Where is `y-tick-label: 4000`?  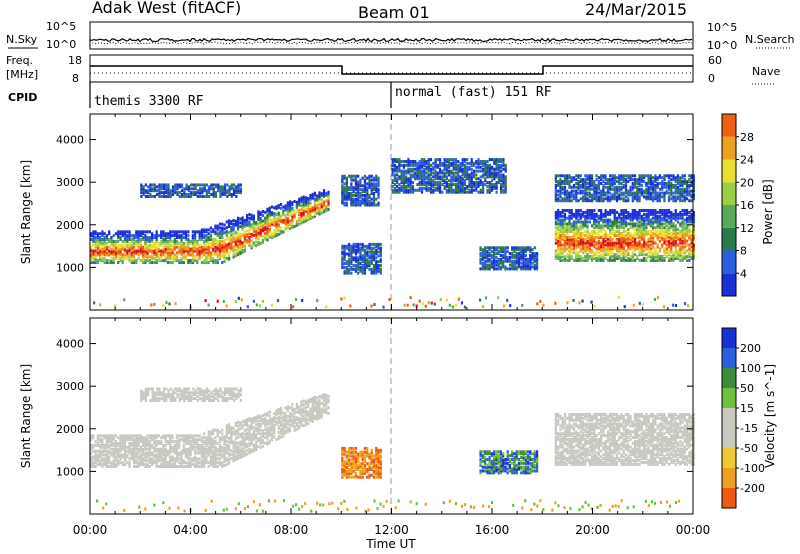
y-tick-label: 4000 is located at coordinates (70, 140).